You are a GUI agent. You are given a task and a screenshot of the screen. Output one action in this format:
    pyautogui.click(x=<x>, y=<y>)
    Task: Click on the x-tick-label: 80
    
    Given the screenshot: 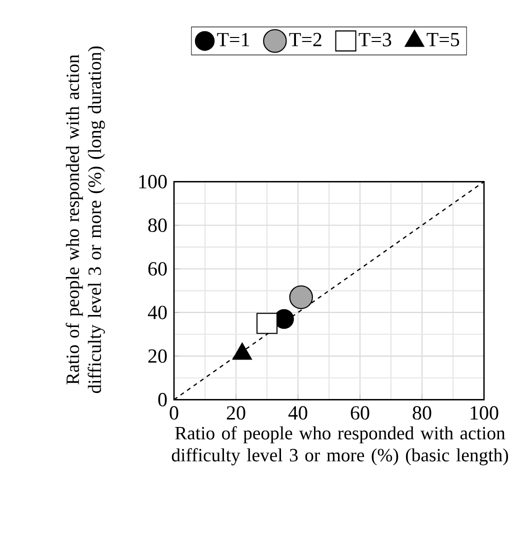 What is the action you would take?
    pyautogui.click(x=422, y=413)
    